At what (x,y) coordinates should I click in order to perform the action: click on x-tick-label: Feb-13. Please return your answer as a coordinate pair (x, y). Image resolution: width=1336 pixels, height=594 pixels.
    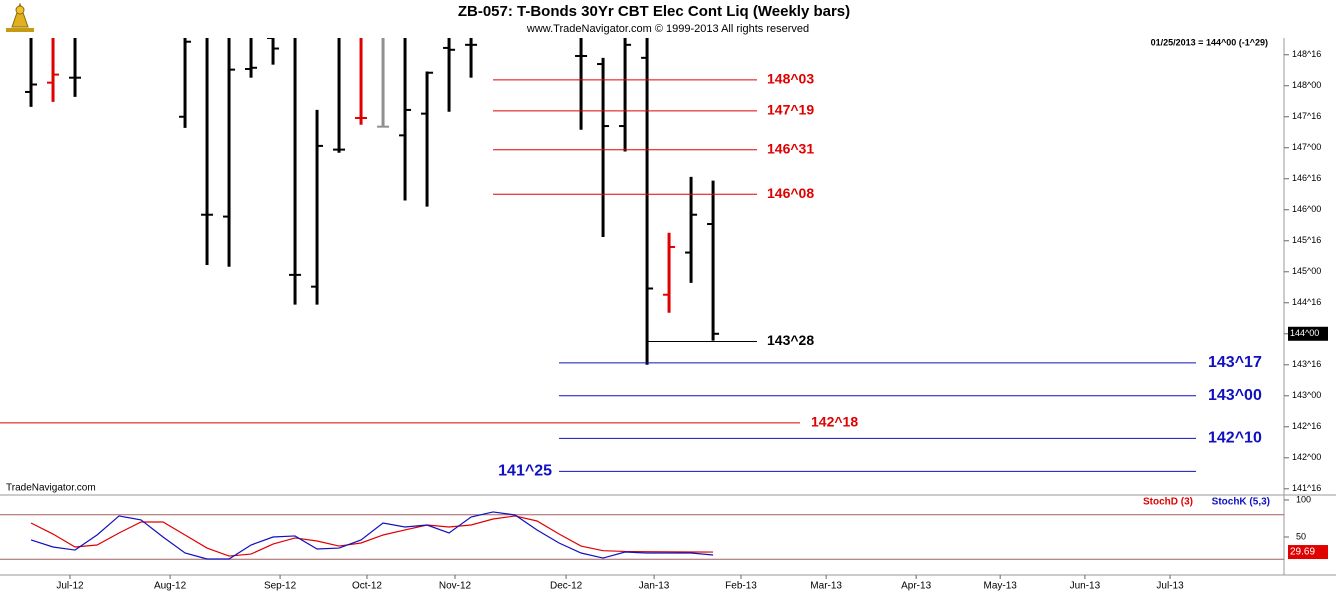
    Looking at the image, I should click on (741, 586).